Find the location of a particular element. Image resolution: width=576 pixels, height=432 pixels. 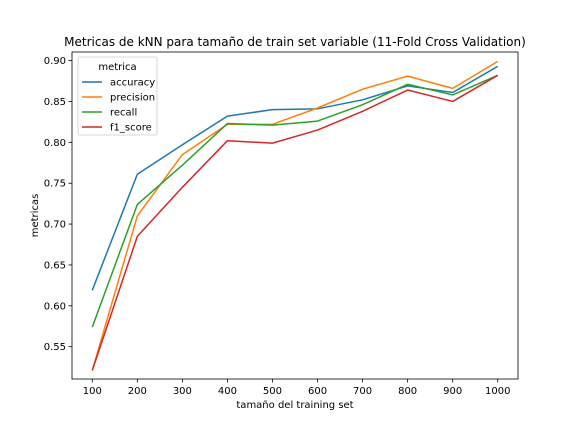

y-tick-label: 0.65 is located at coordinates (55, 265).